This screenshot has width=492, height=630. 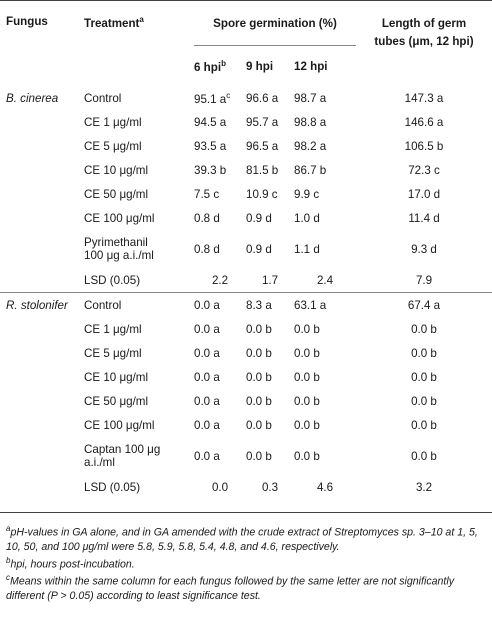 I want to click on fungus-cell: B. cinerea, so click(x=32, y=98).